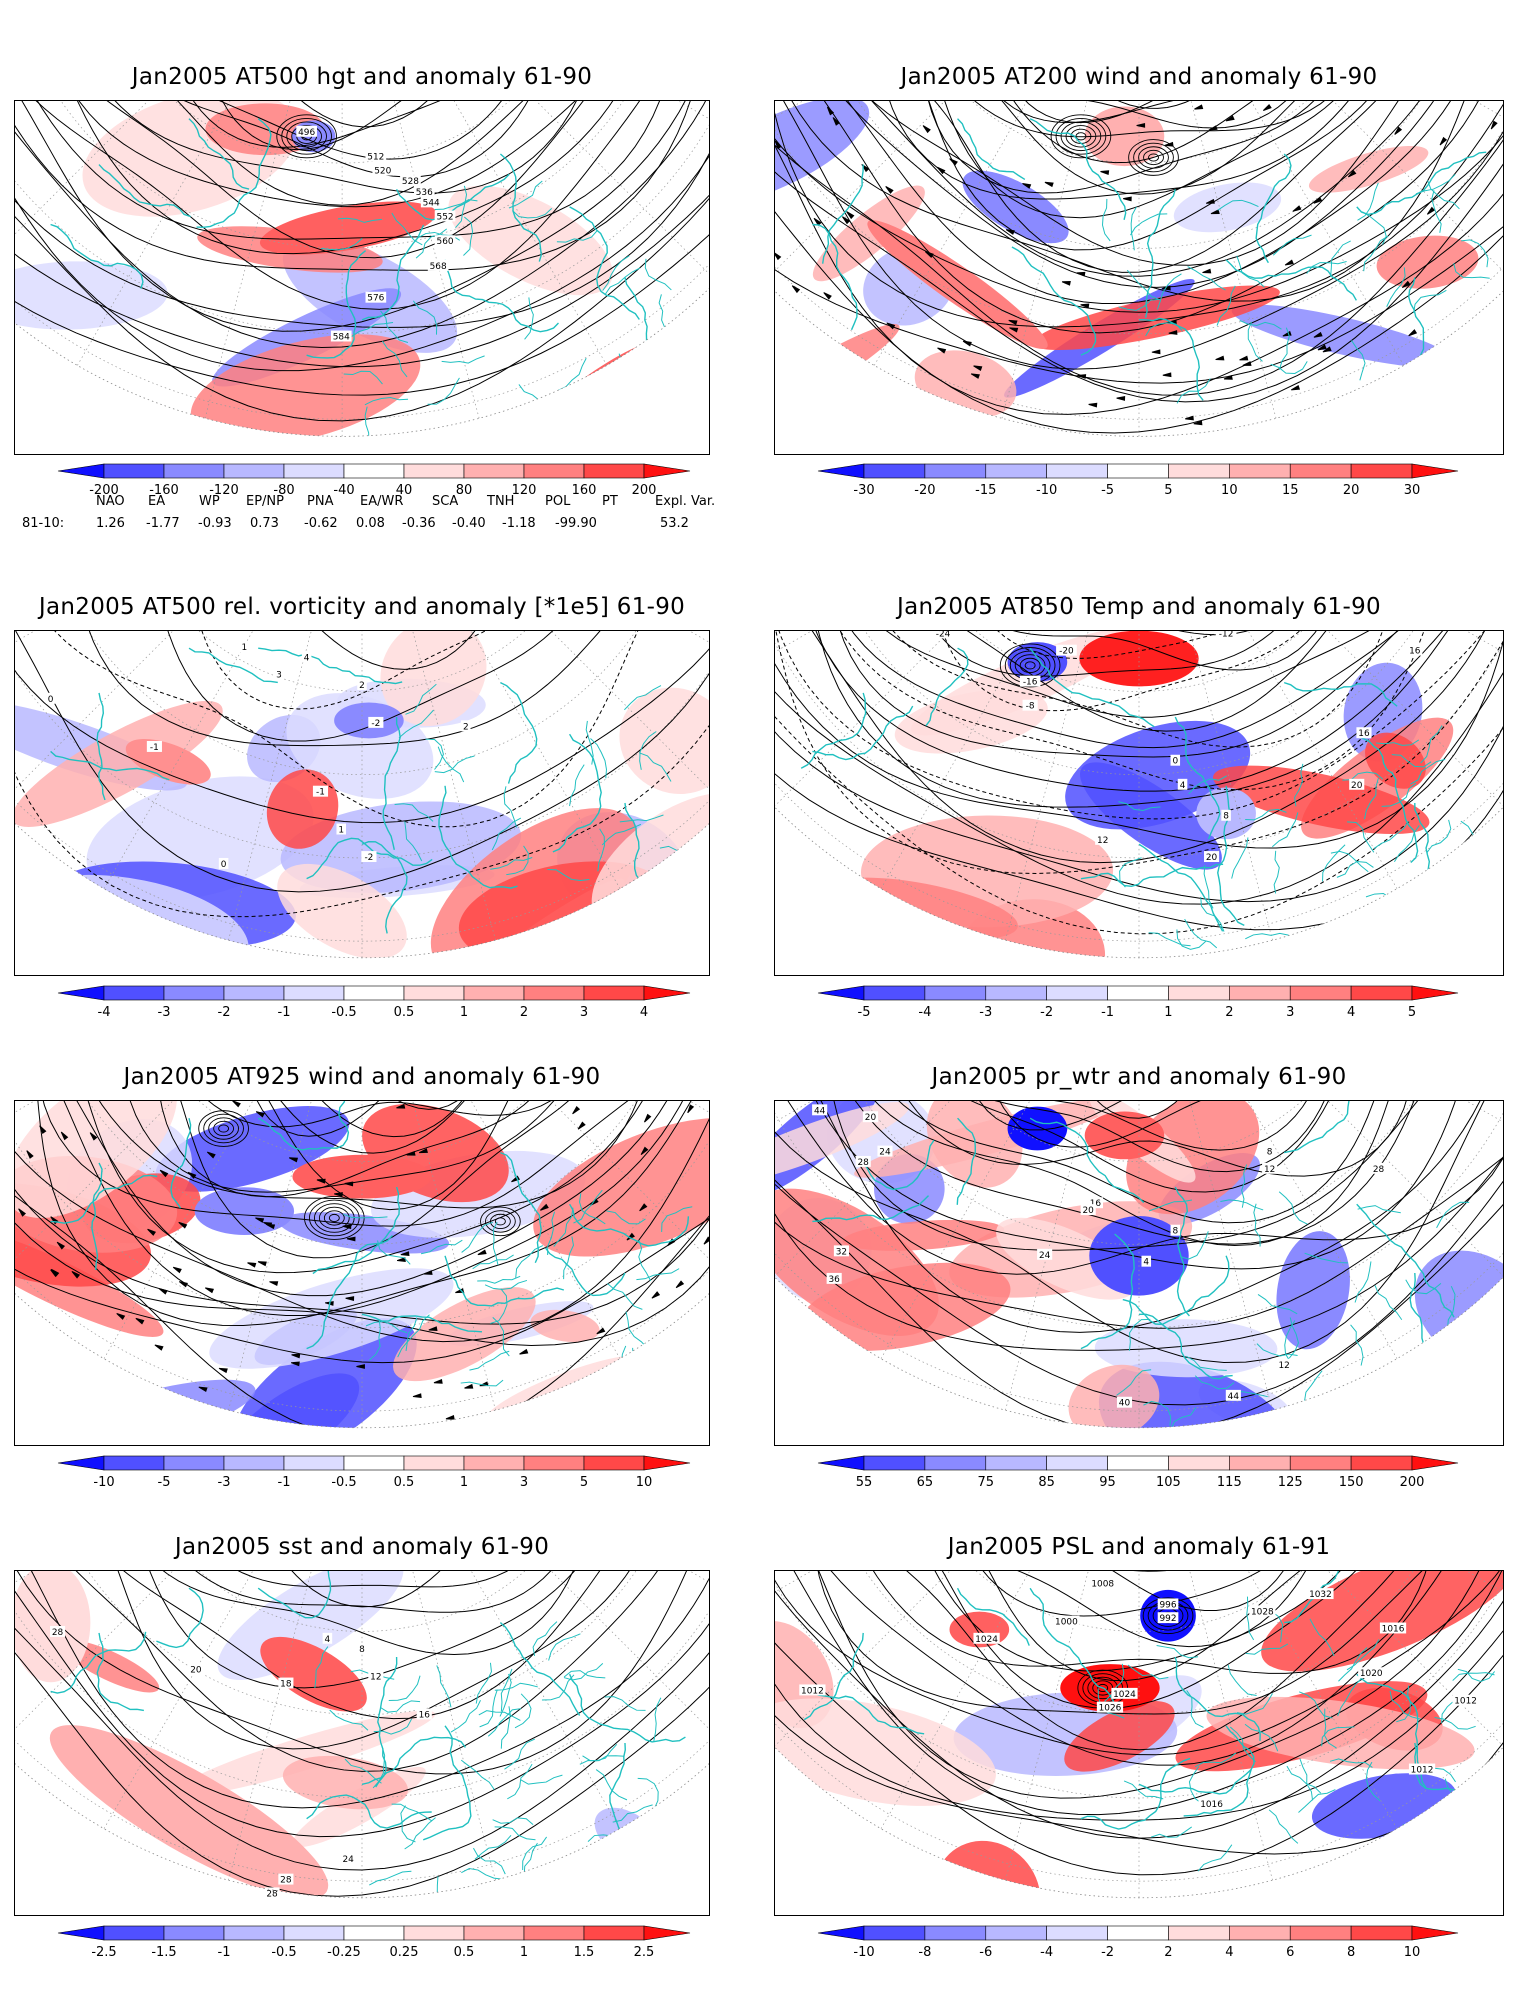  What do you see at coordinates (1183, 786) in the screenshot?
I see `contour-label: 4` at bounding box center [1183, 786].